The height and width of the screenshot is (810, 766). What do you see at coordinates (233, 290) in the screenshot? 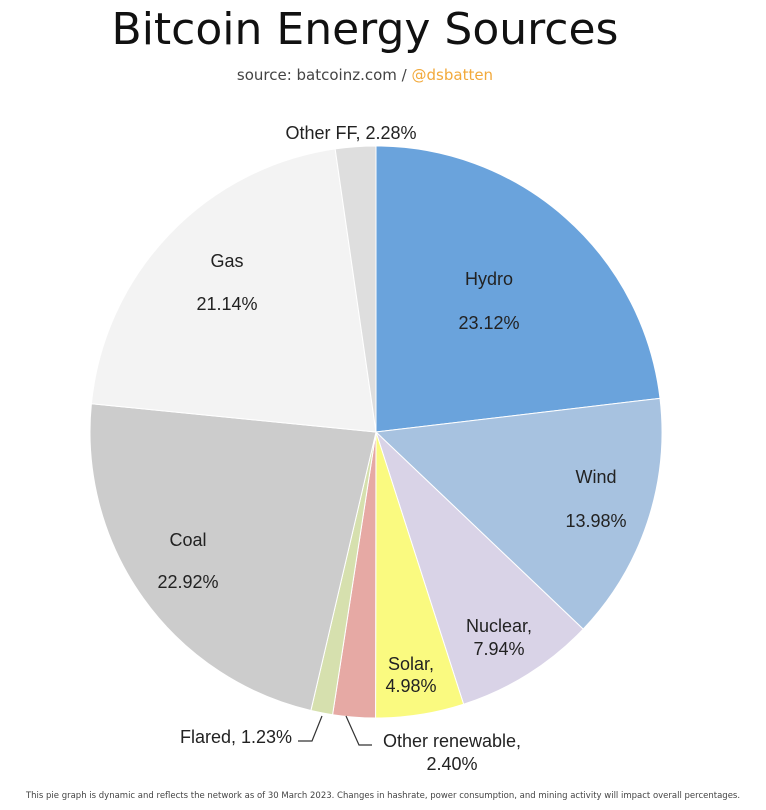
I see `pie-slice-gas` at bounding box center [233, 290].